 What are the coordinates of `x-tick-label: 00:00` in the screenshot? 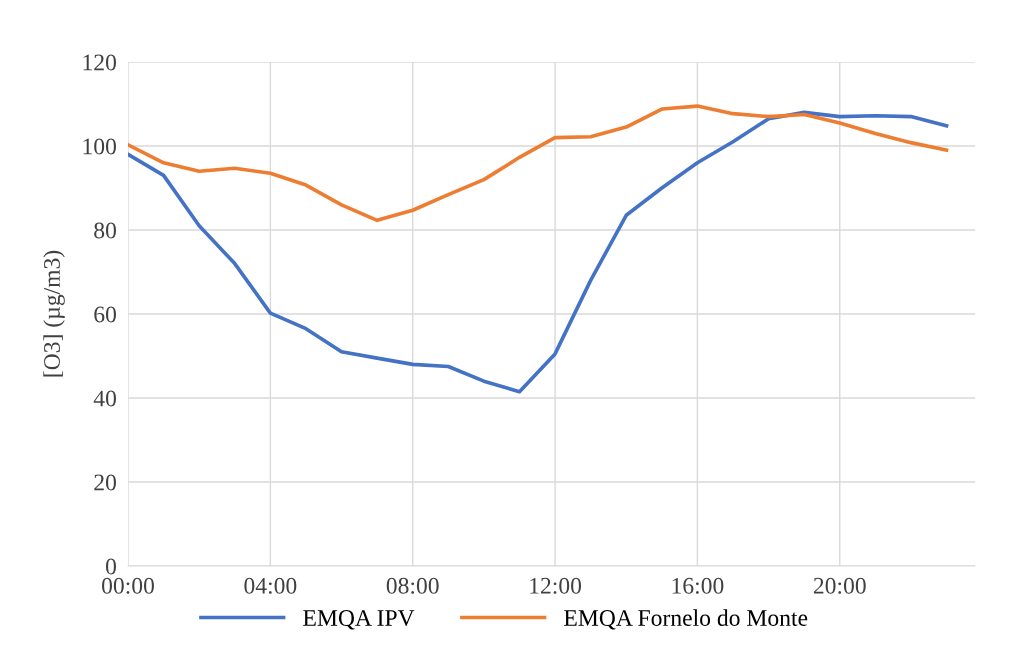 It's located at (128, 585).